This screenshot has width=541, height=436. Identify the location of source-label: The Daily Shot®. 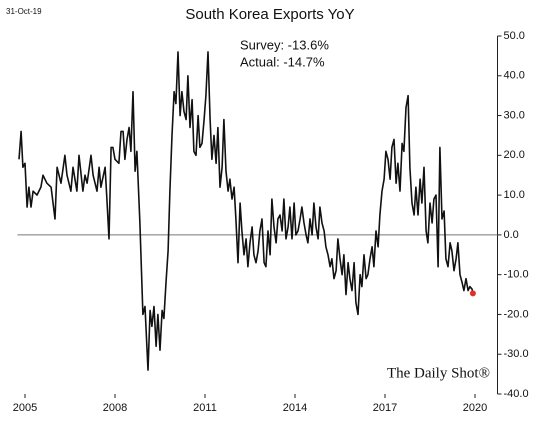
(438, 373).